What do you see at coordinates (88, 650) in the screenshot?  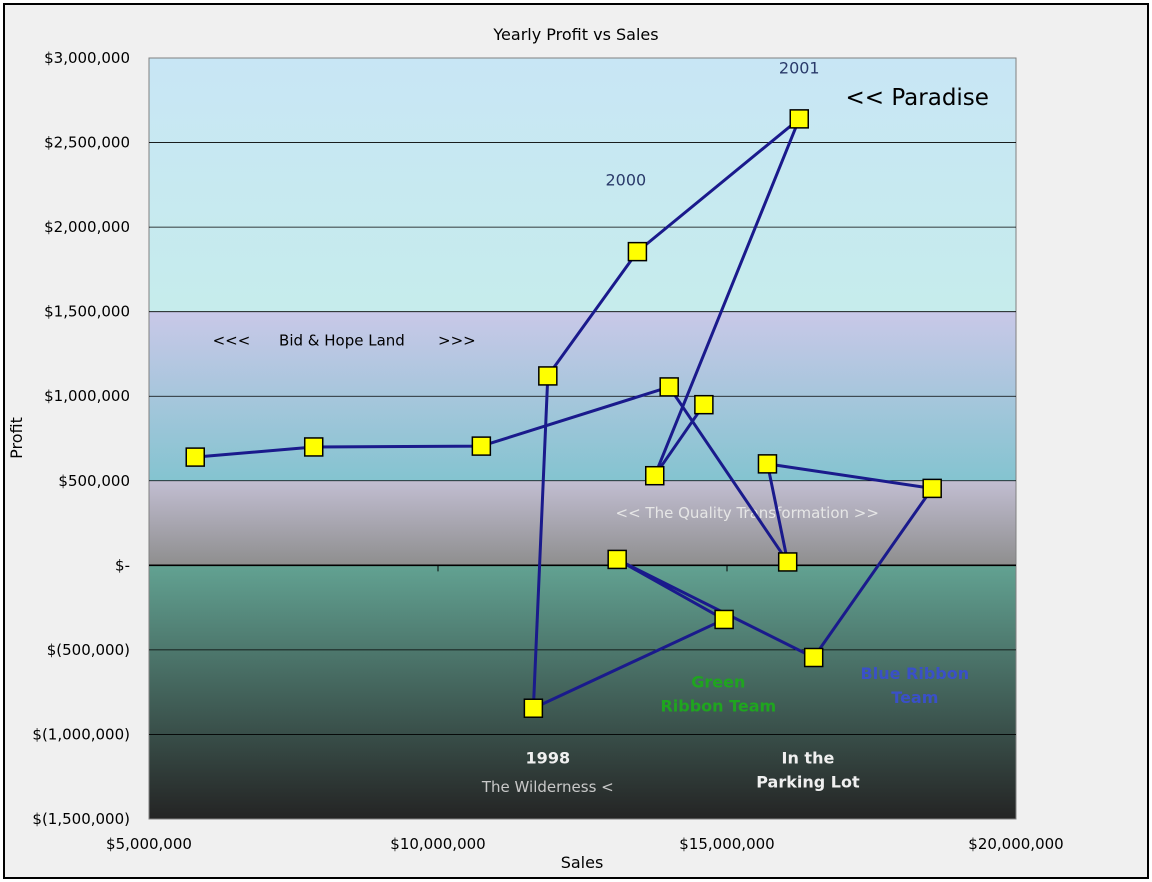 I see `y-tick-label: $(500,000)` at bounding box center [88, 650].